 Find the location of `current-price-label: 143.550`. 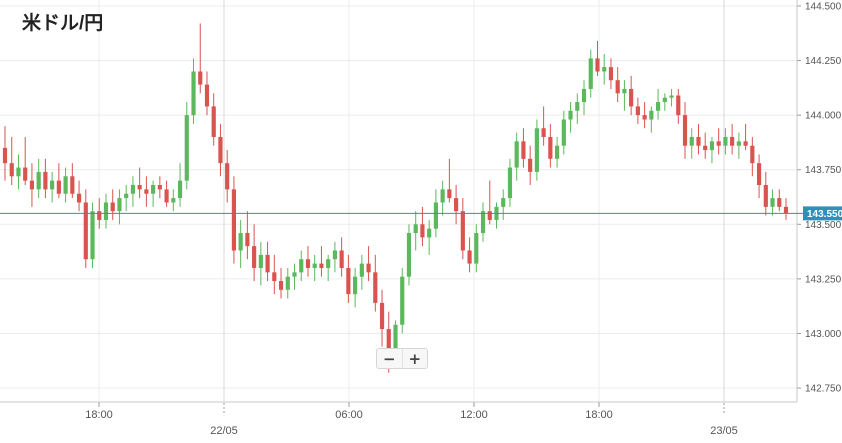

current-price-label: 143.550 is located at coordinates (824, 214).